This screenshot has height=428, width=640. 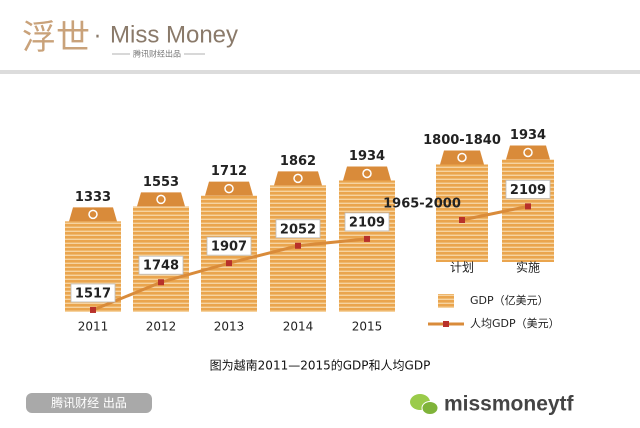 I want to click on footer-source: 腾讯财经 出品, so click(x=89, y=402).